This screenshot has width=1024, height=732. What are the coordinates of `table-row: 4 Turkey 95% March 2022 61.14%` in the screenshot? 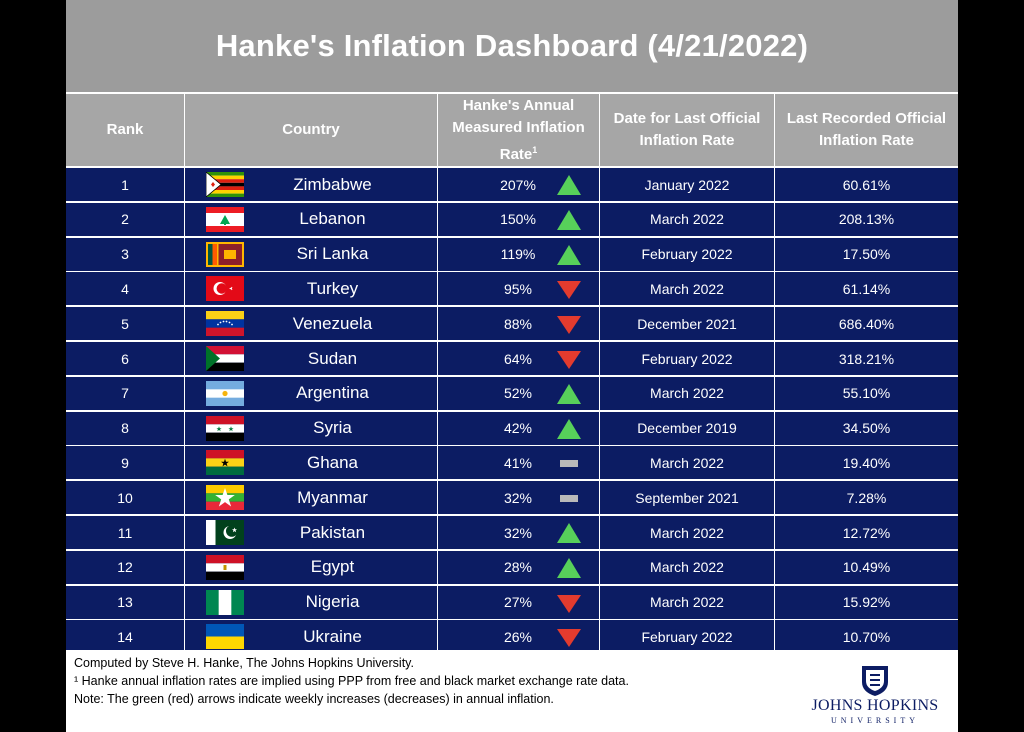 It's located at (512, 288).